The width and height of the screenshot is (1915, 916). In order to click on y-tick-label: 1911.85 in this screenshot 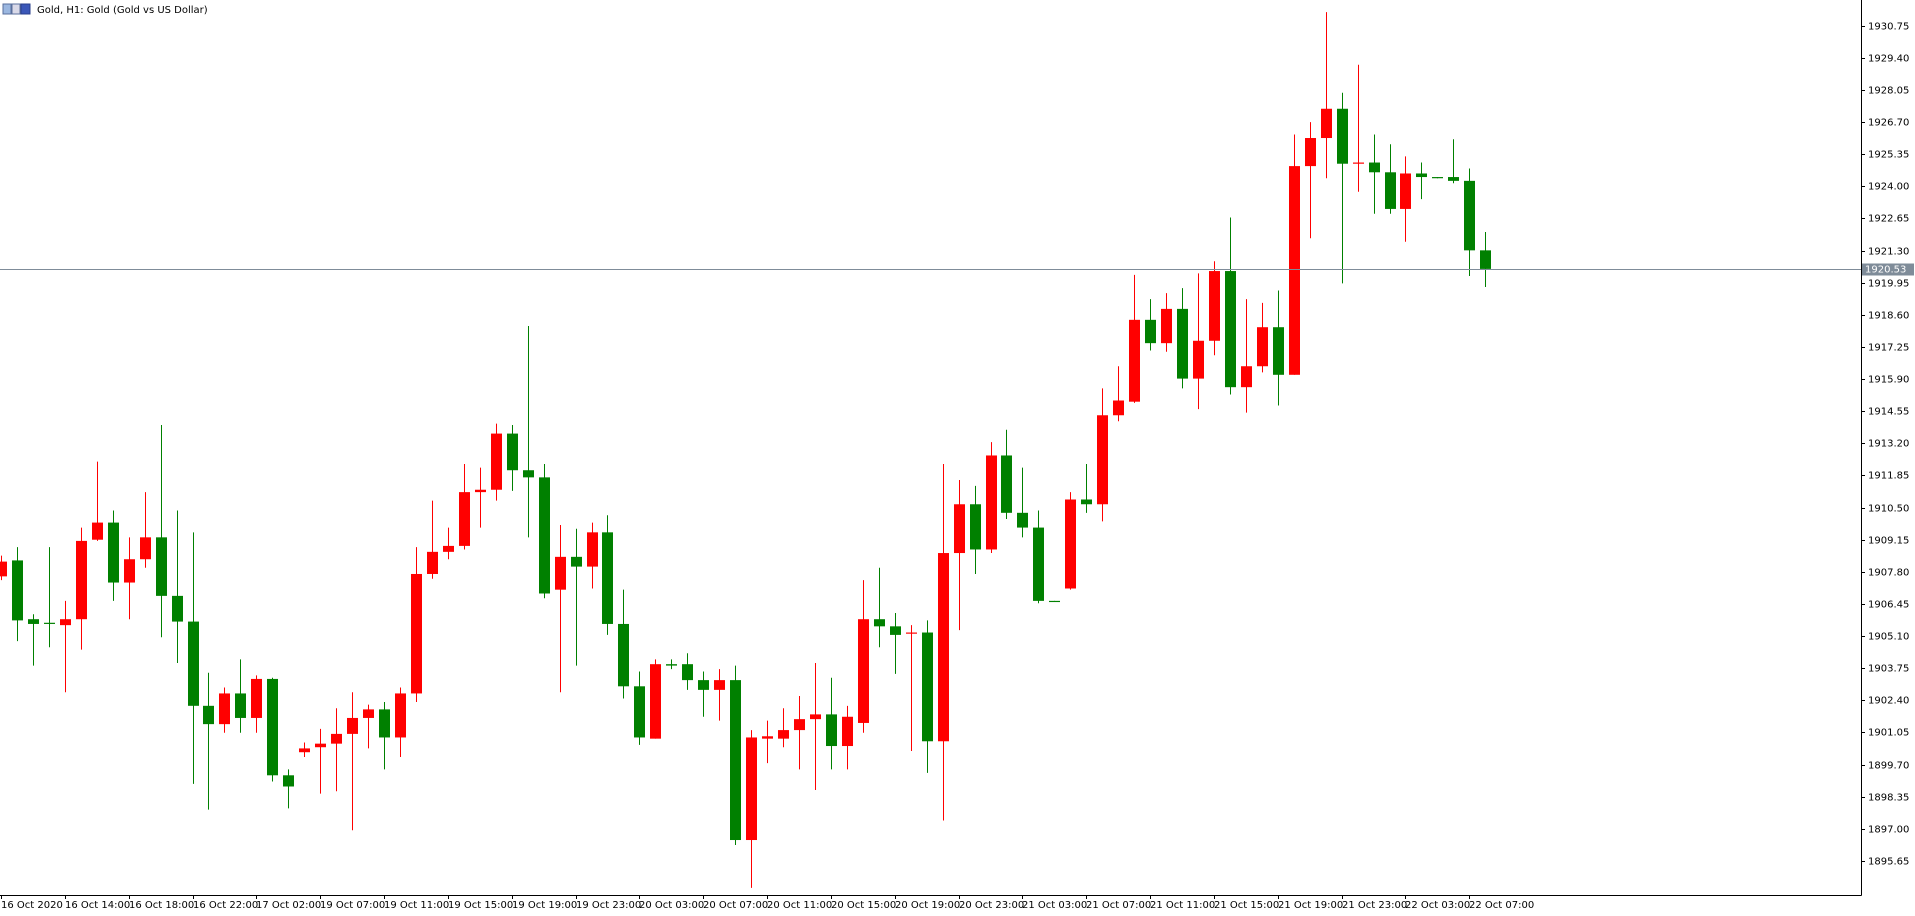, I will do `click(1888, 476)`.